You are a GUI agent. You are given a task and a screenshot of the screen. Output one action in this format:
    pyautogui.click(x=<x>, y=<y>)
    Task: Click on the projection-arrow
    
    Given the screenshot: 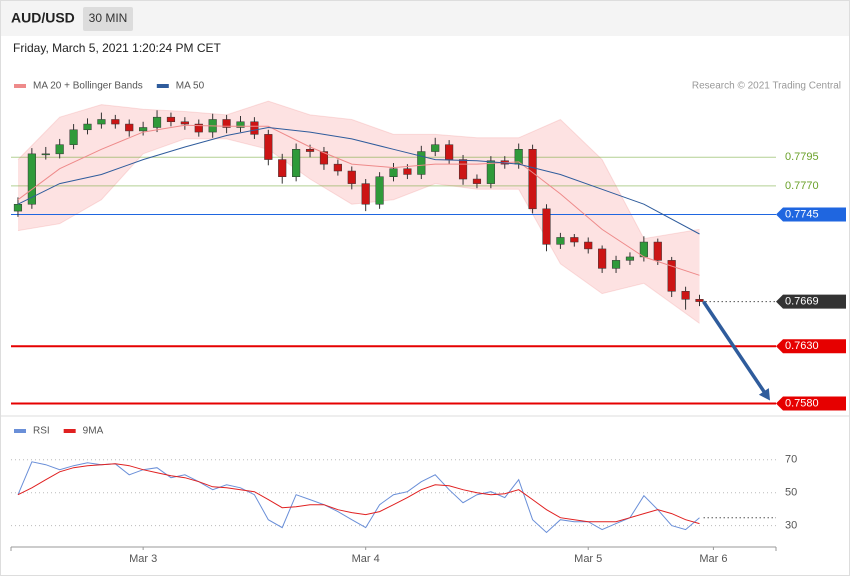 What is the action you would take?
    pyautogui.click(x=734, y=347)
    